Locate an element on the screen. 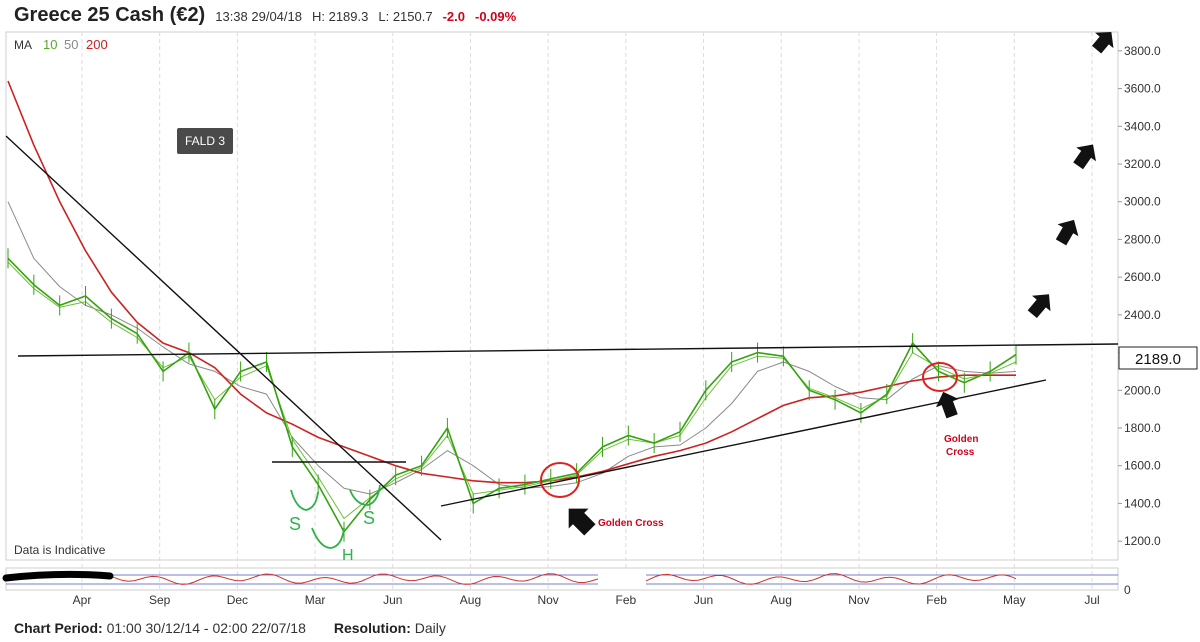 The width and height of the screenshot is (1200, 642). y-tick-label: 1800.0 is located at coordinates (1142, 428).